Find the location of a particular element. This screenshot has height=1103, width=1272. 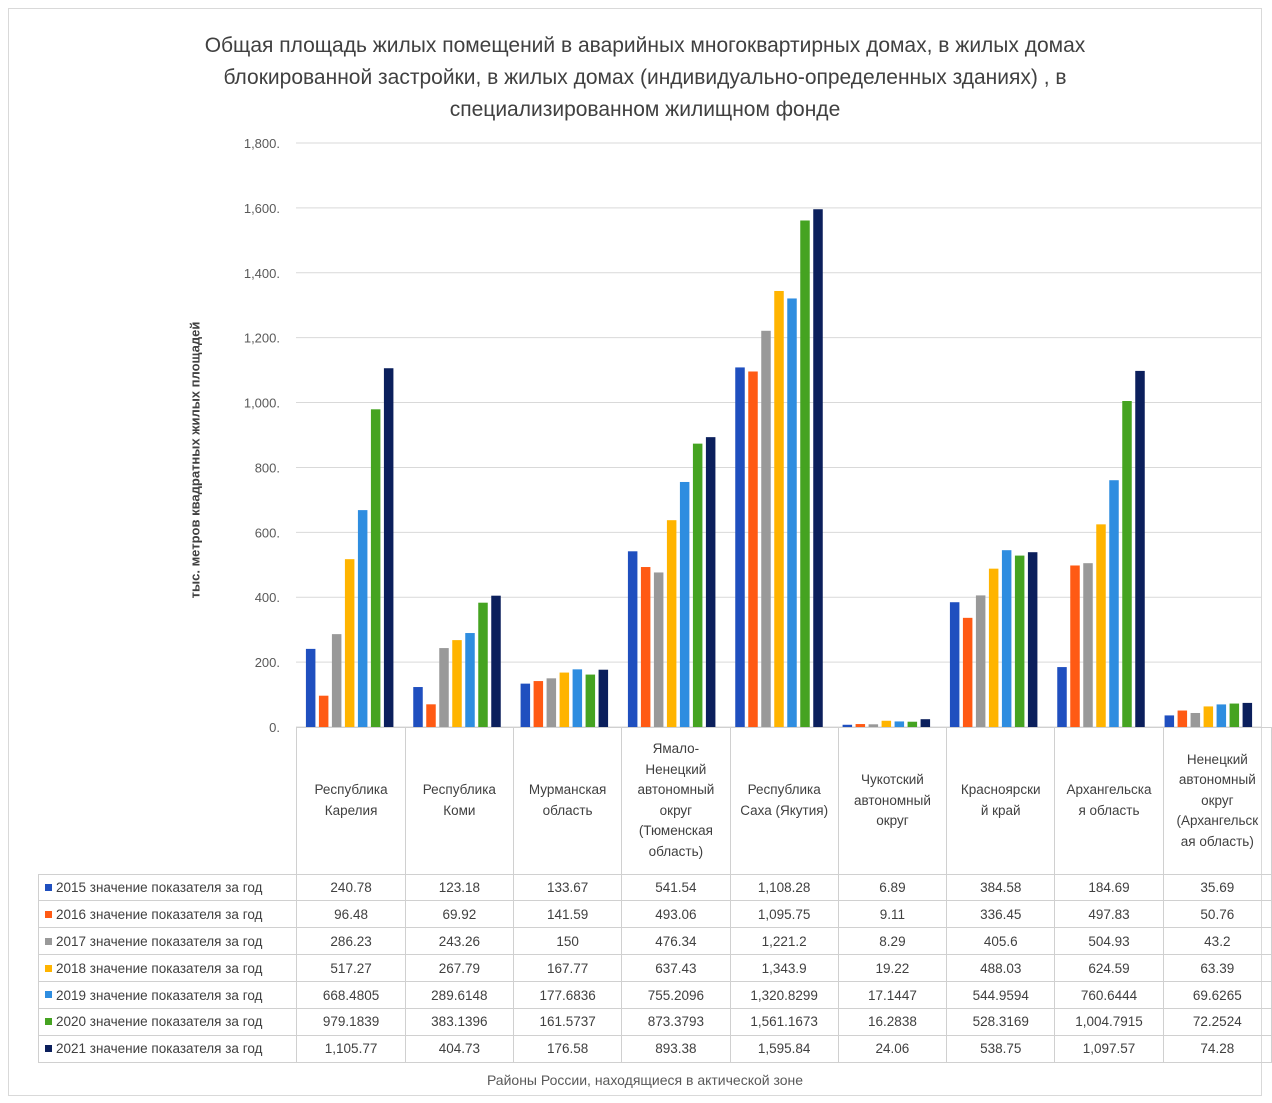

category-label-line: область is located at coordinates (567, 810).